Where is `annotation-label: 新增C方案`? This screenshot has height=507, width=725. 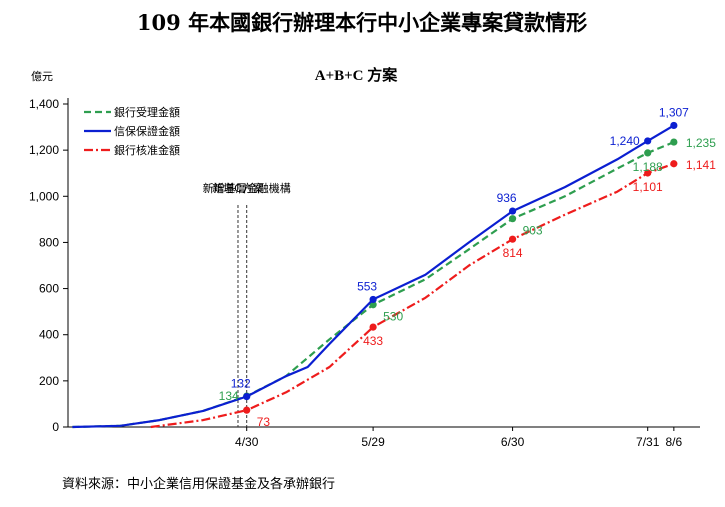 annotation-label: 新增C方案 is located at coordinates (238, 188).